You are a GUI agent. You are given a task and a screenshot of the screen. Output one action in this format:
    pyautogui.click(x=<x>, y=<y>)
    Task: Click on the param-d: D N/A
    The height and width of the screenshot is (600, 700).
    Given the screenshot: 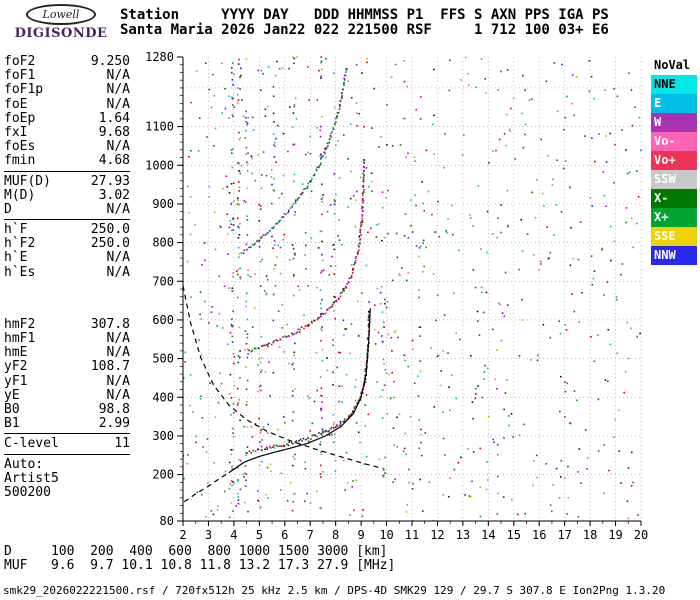 What is the action you would take?
    pyautogui.click(x=67, y=209)
    